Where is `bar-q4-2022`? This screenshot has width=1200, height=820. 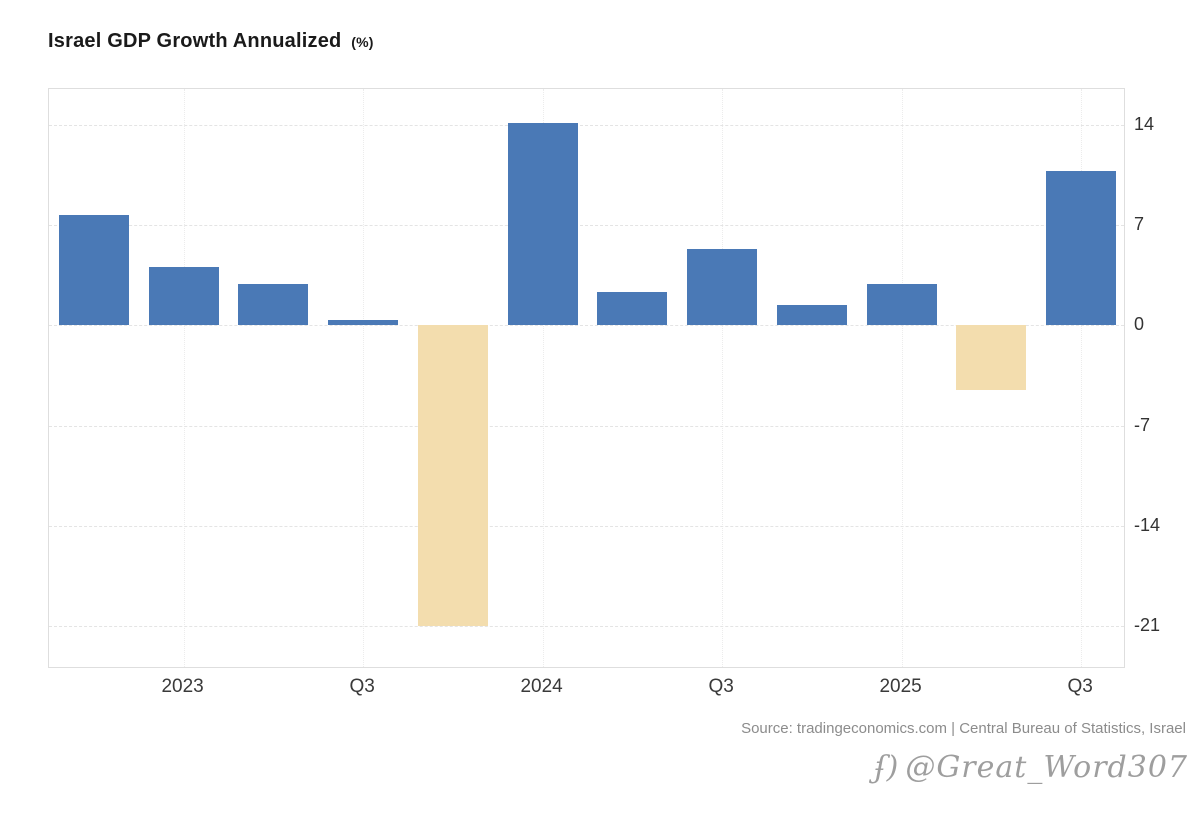
bar-q4-2022 is located at coordinates (93, 270).